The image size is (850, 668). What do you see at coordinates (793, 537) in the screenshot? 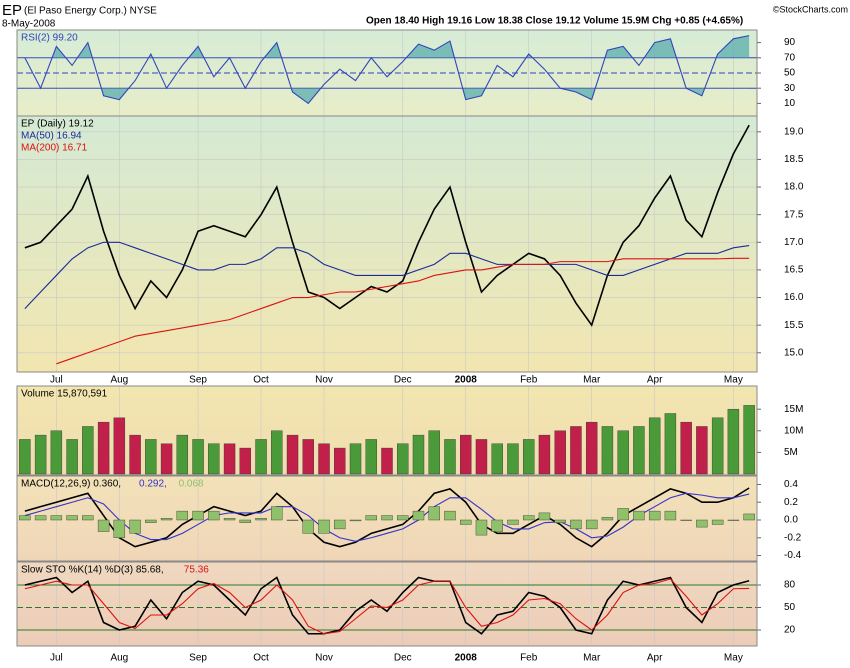
I see `y-tick-label: -0.2` at bounding box center [793, 537].